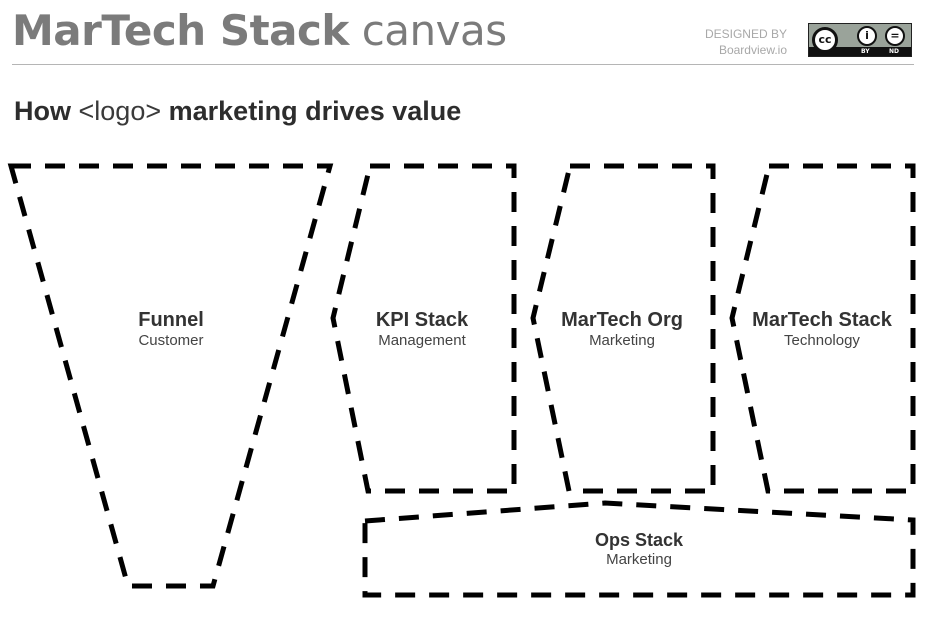  What do you see at coordinates (894, 51) in the screenshot?
I see `nd-label: ND` at bounding box center [894, 51].